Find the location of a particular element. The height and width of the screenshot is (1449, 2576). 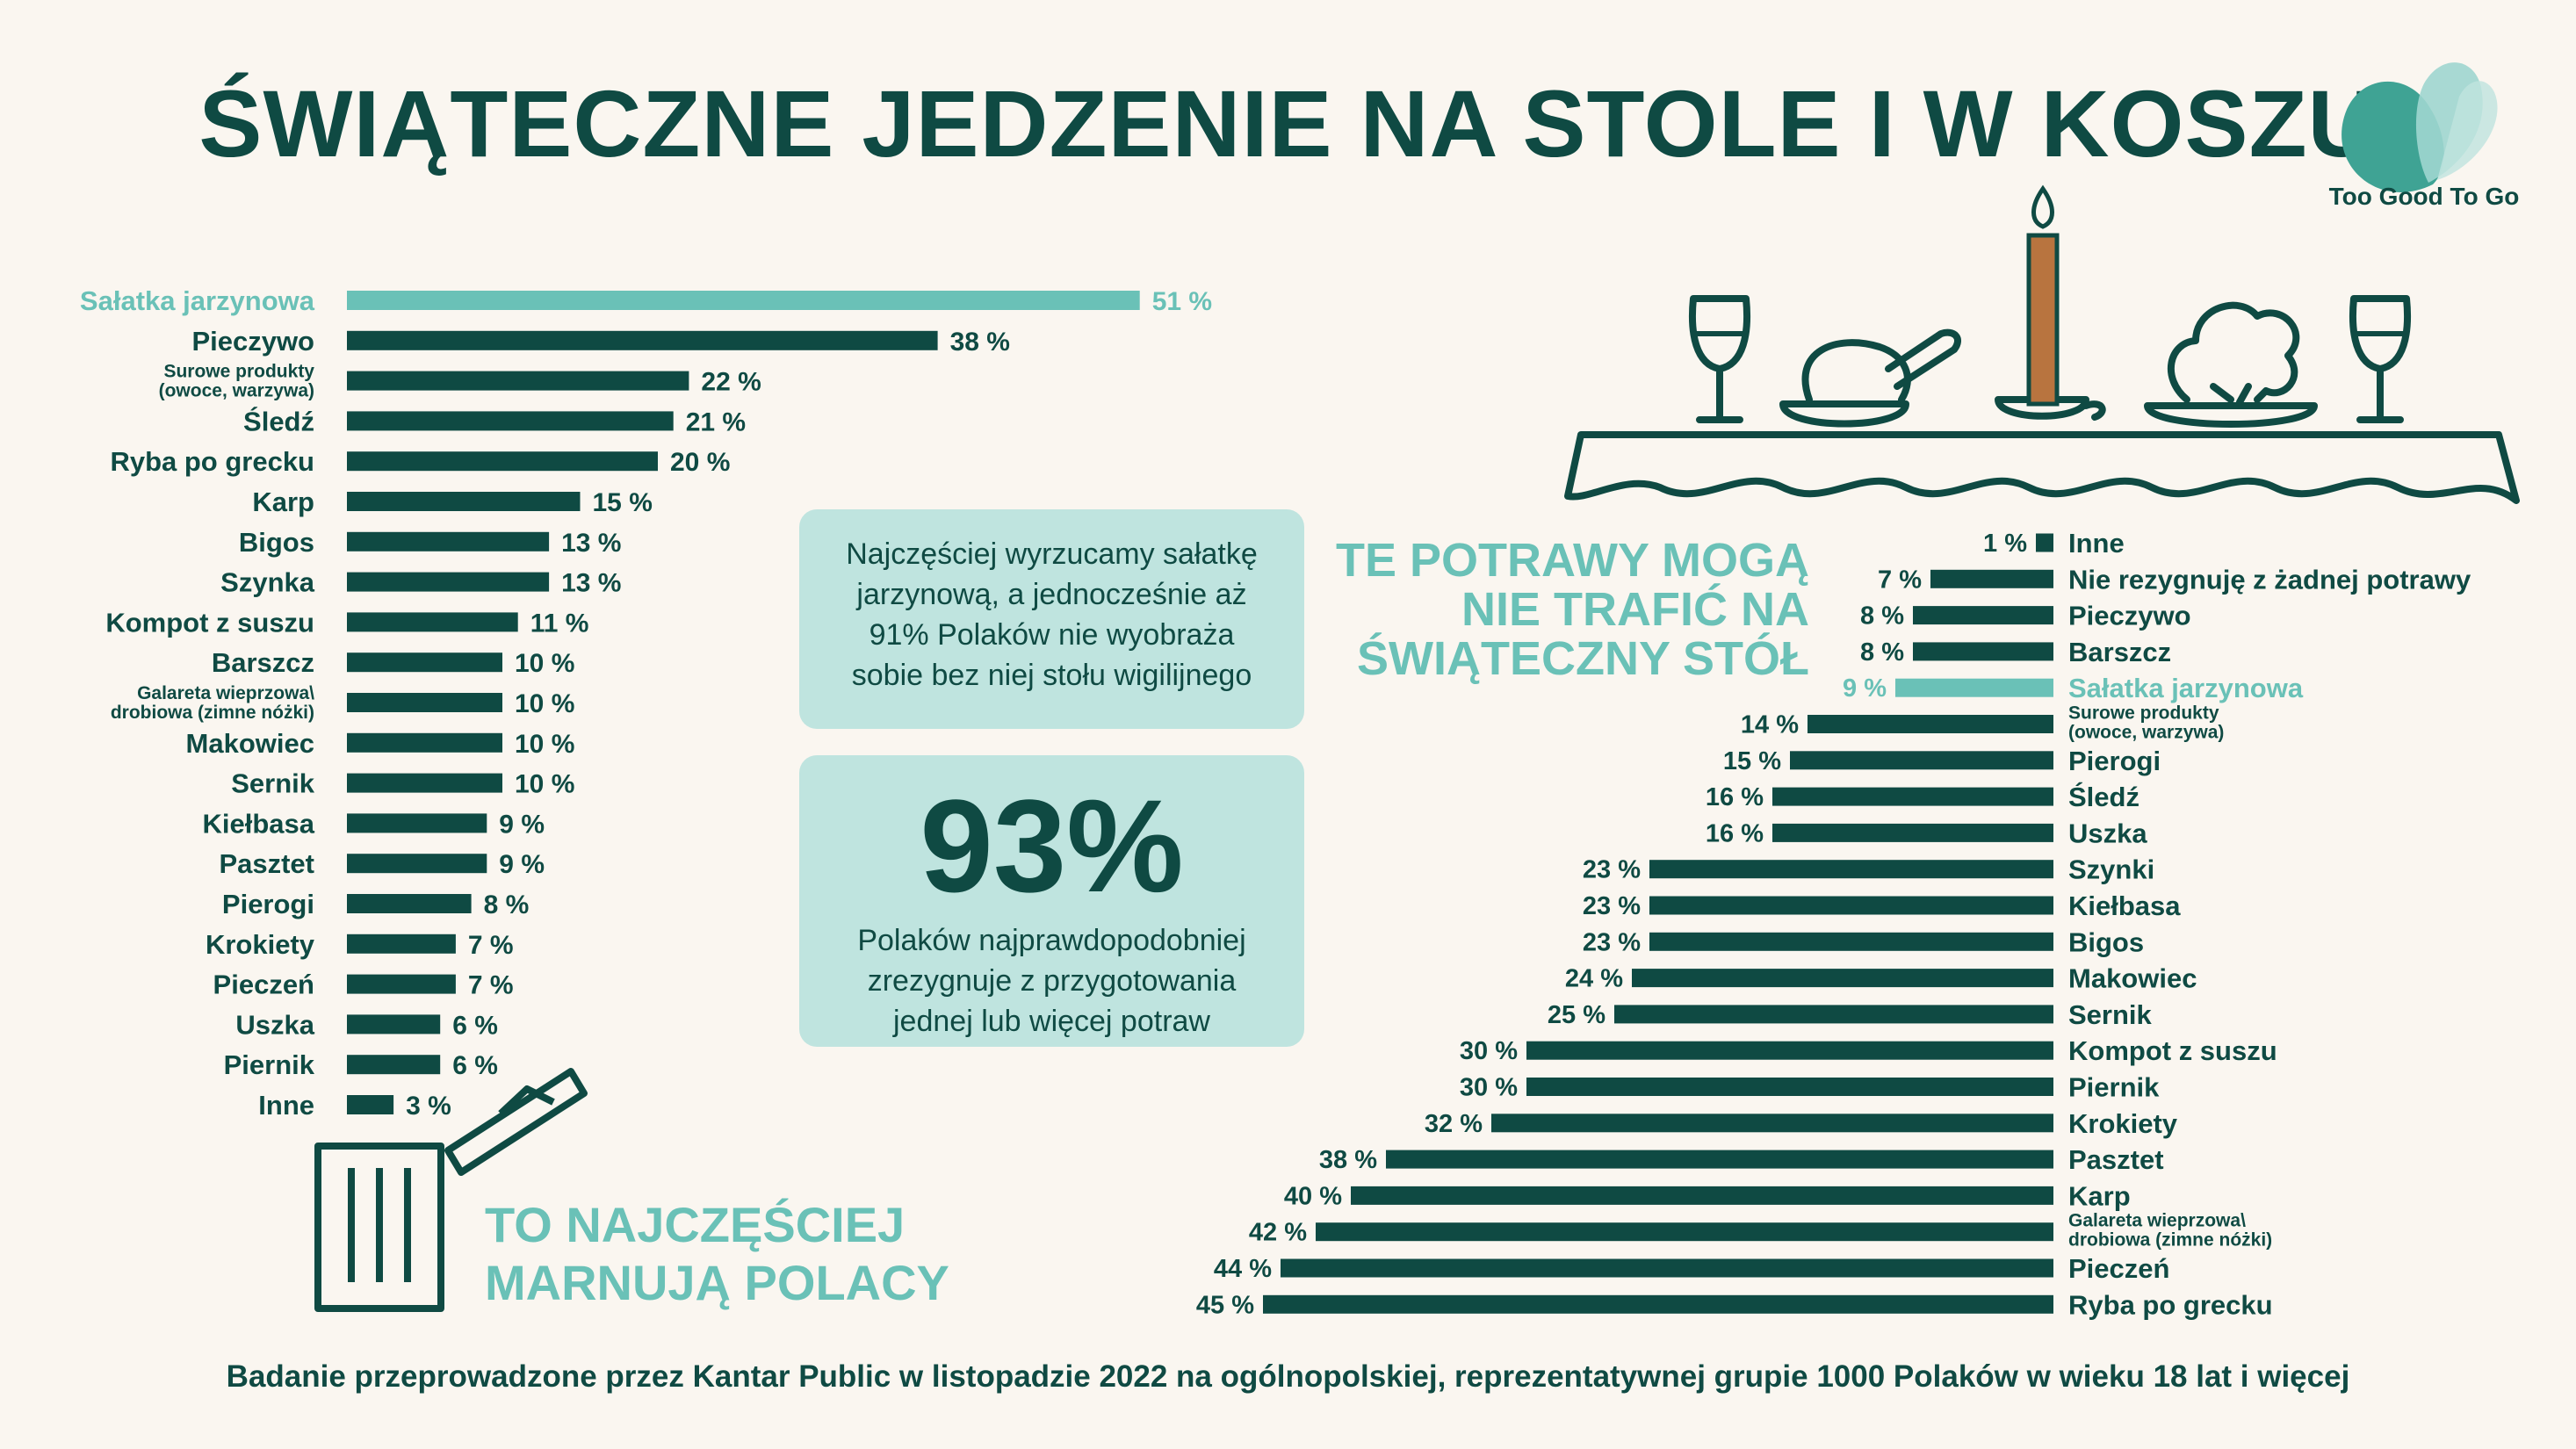

value-label: 9 % is located at coordinates (522, 864).